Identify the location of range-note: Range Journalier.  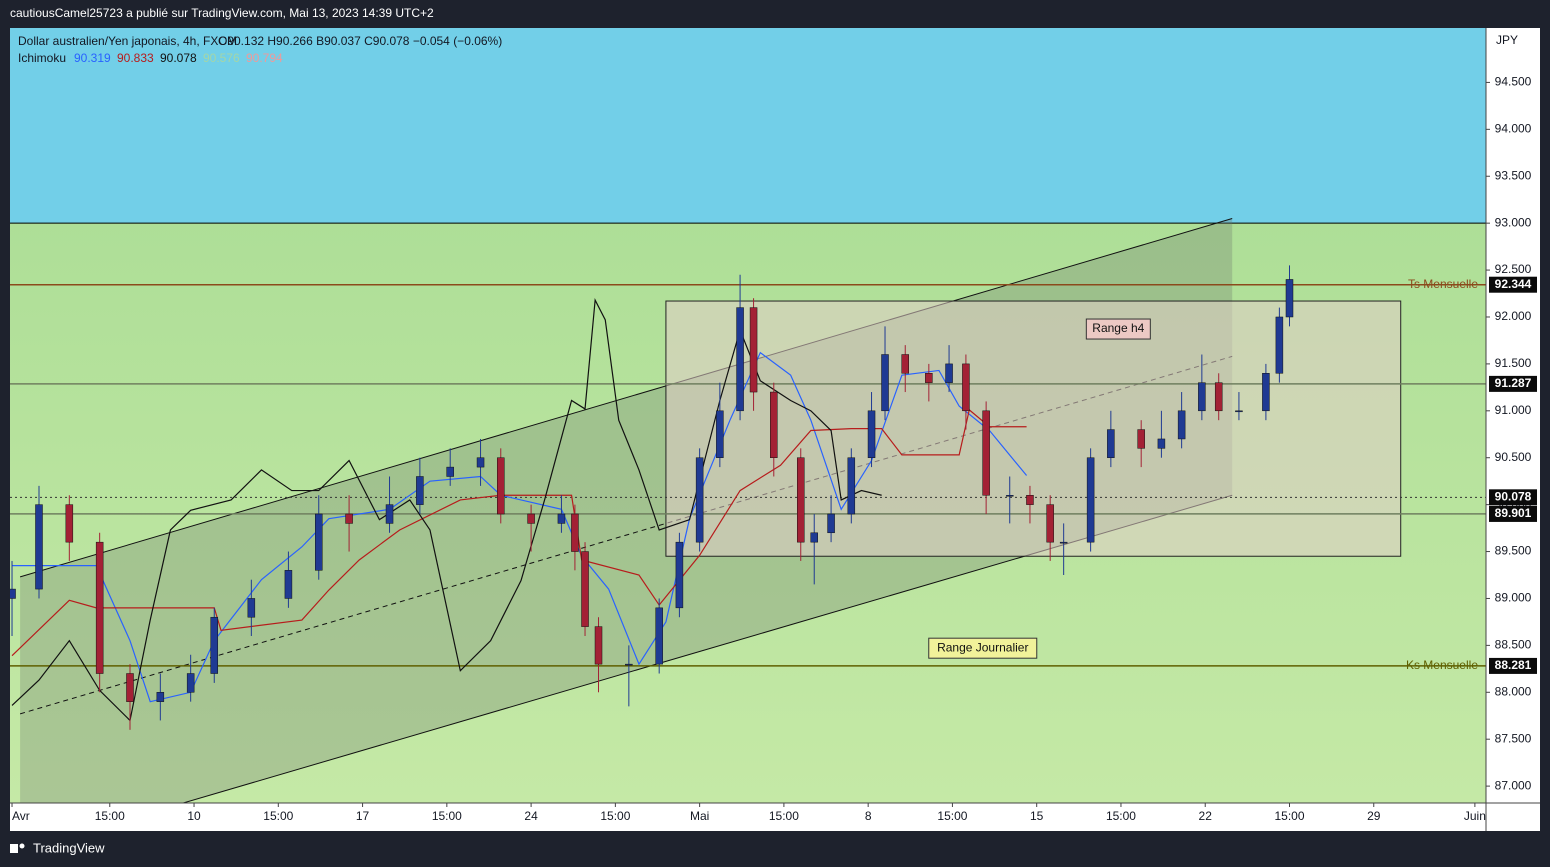
(982, 647).